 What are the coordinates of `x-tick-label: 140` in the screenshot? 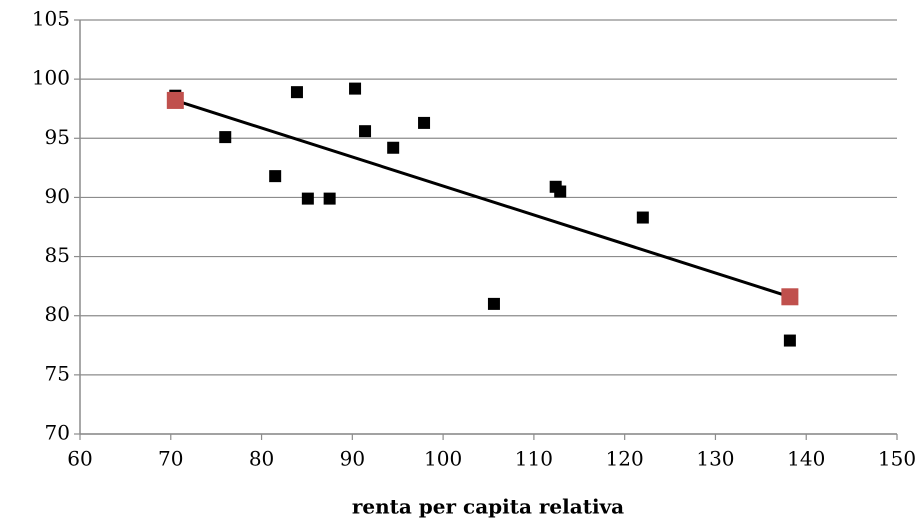 It's located at (806, 459).